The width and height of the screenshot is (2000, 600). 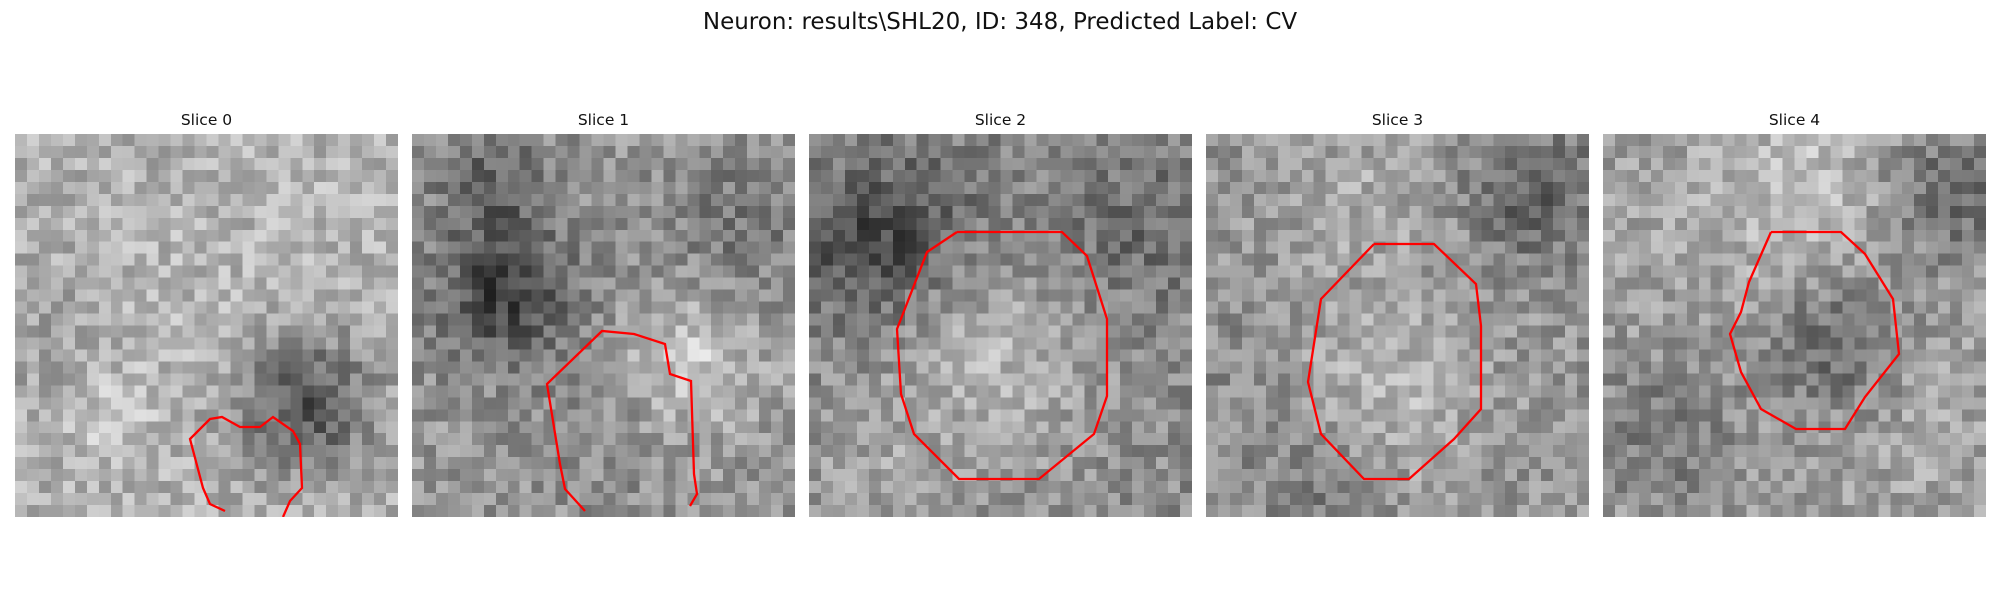 I want to click on slice-4-panel, so click(x=1794, y=325).